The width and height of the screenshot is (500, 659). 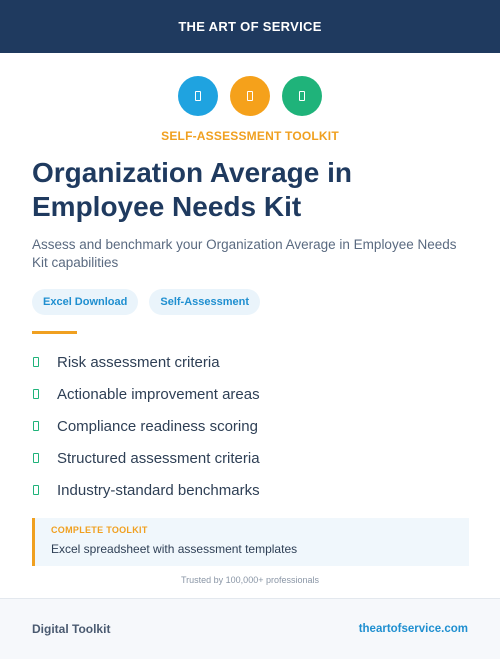 I want to click on tag-self-assessment: Self-Assessment, so click(x=205, y=302).